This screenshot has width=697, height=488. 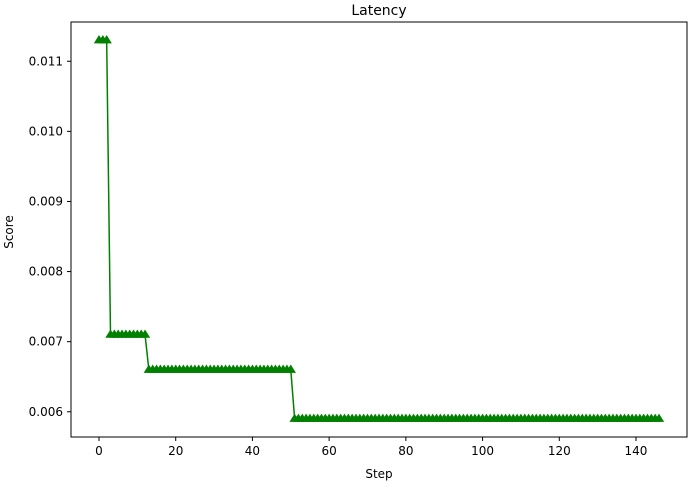 What do you see at coordinates (636, 451) in the screenshot?
I see `x-tick-label: 140` at bounding box center [636, 451].